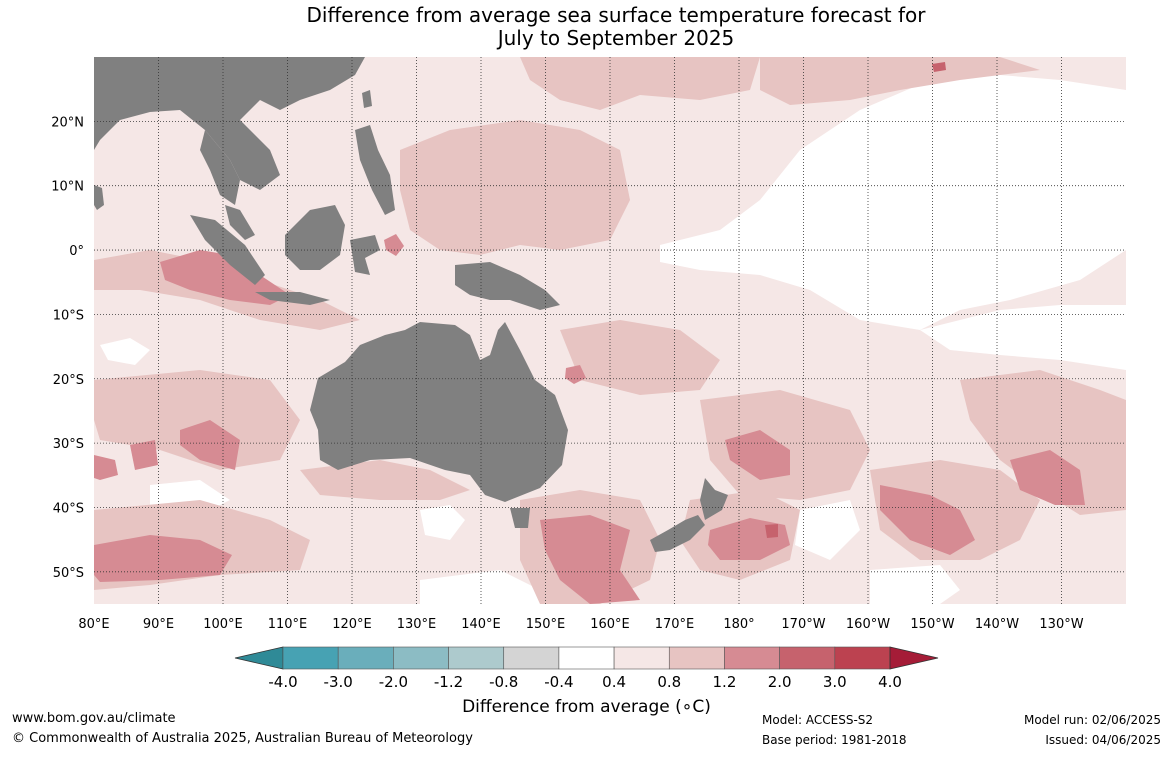  Describe the element at coordinates (375, 170) in the screenshot. I see `land-philippines` at that location.